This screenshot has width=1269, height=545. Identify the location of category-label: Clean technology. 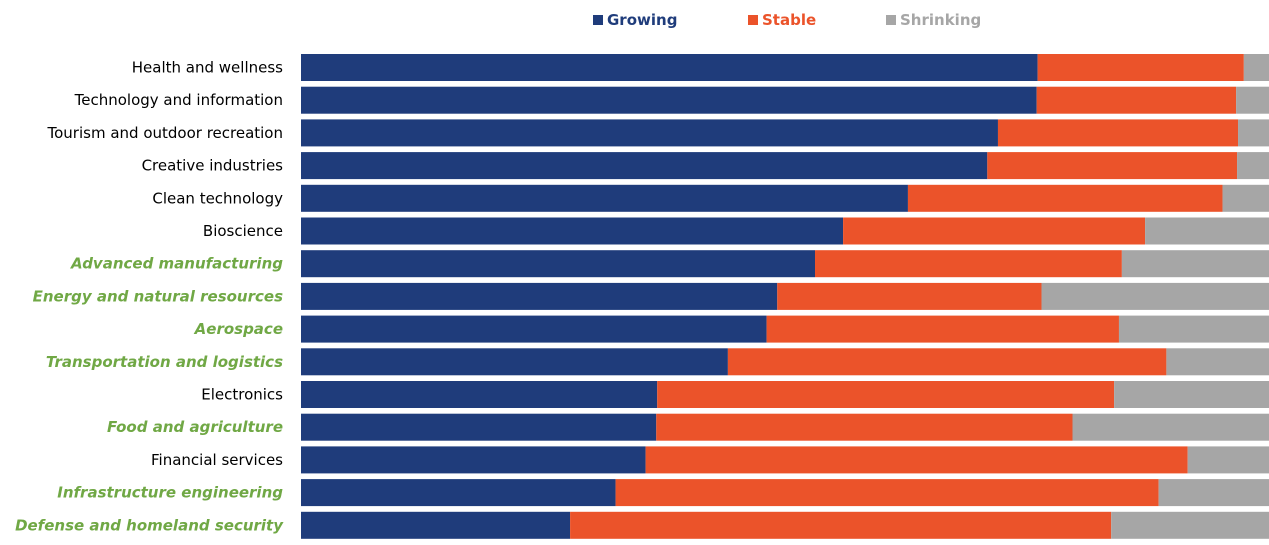
(217, 198).